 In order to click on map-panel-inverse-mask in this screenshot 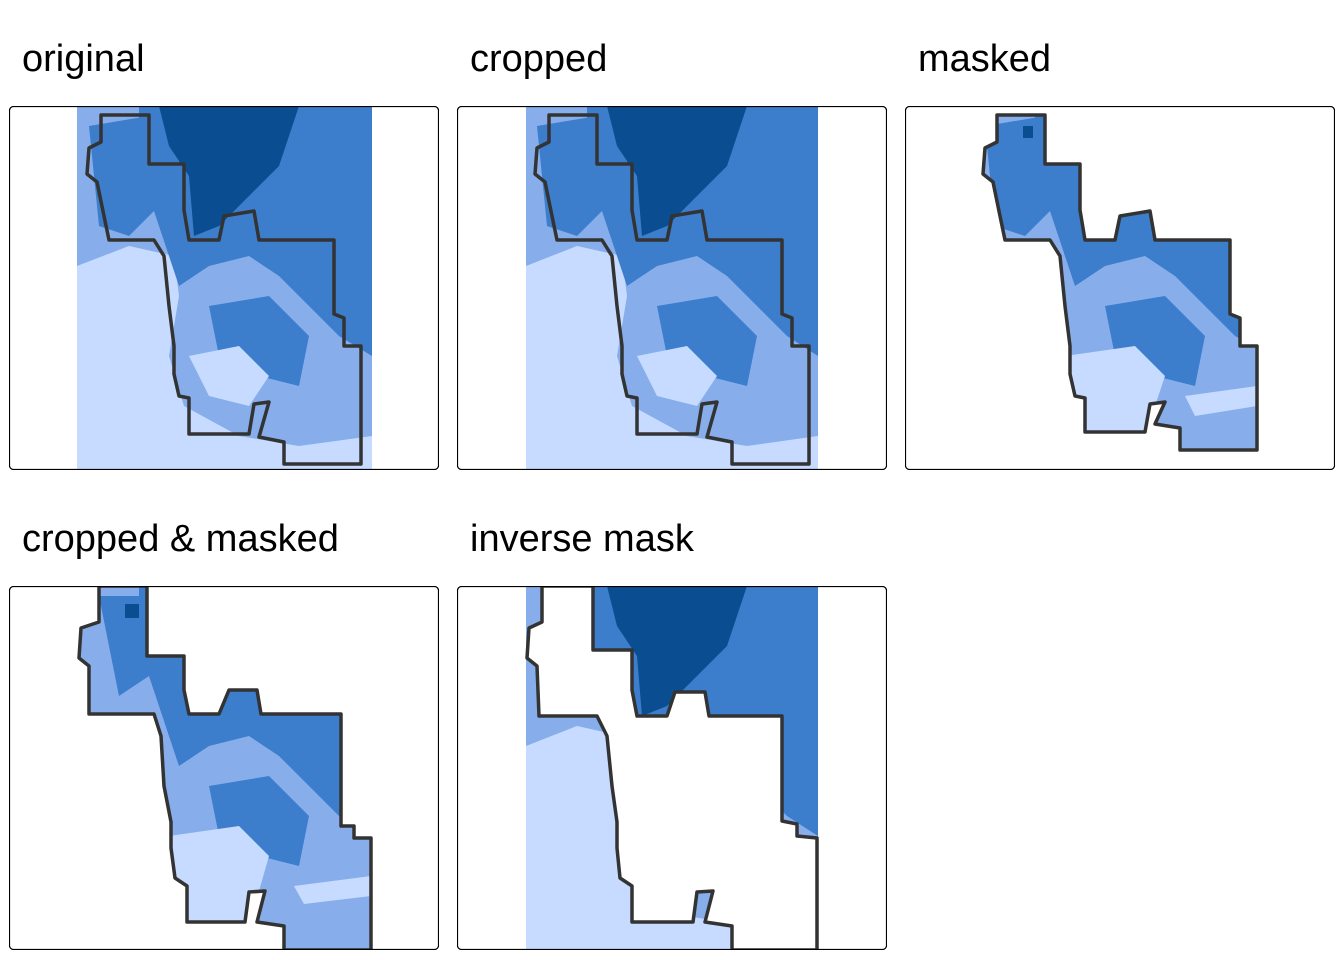, I will do `click(672, 768)`.